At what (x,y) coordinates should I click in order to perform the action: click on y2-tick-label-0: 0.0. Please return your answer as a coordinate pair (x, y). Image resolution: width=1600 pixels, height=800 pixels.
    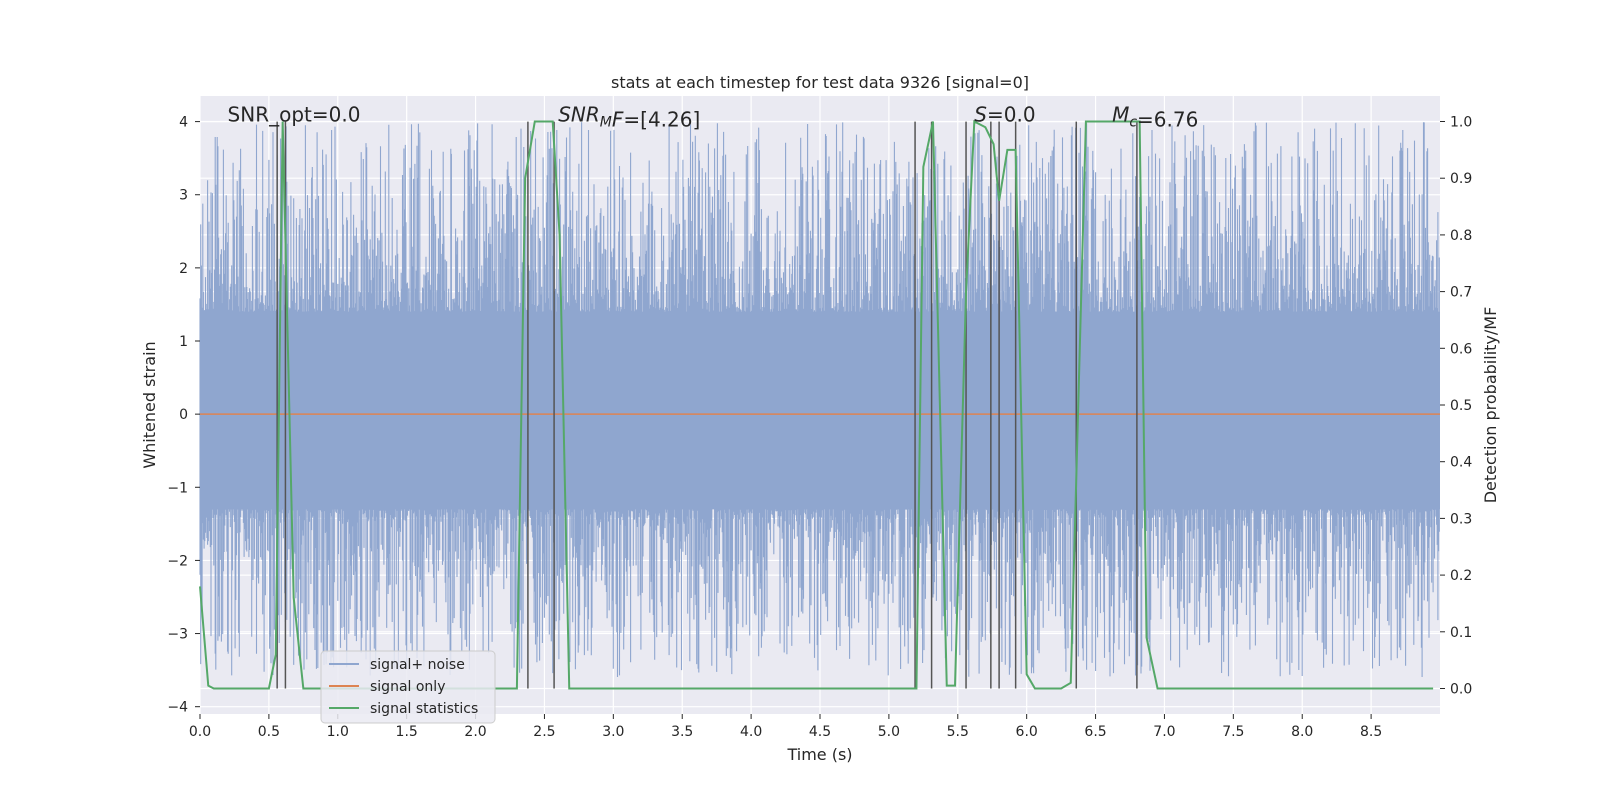
    Looking at the image, I should click on (1461, 689).